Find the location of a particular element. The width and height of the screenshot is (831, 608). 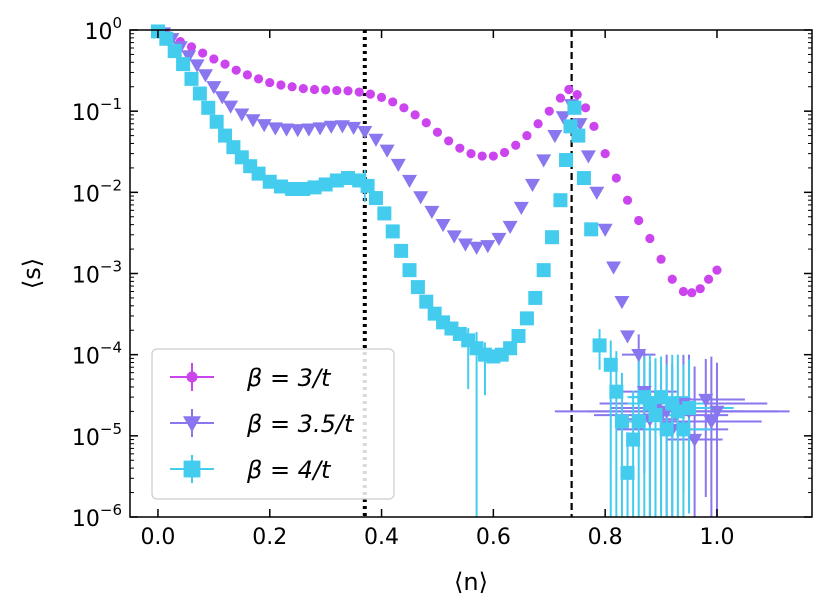

y-tick-label-exponent: −2 is located at coordinates (111, 185).